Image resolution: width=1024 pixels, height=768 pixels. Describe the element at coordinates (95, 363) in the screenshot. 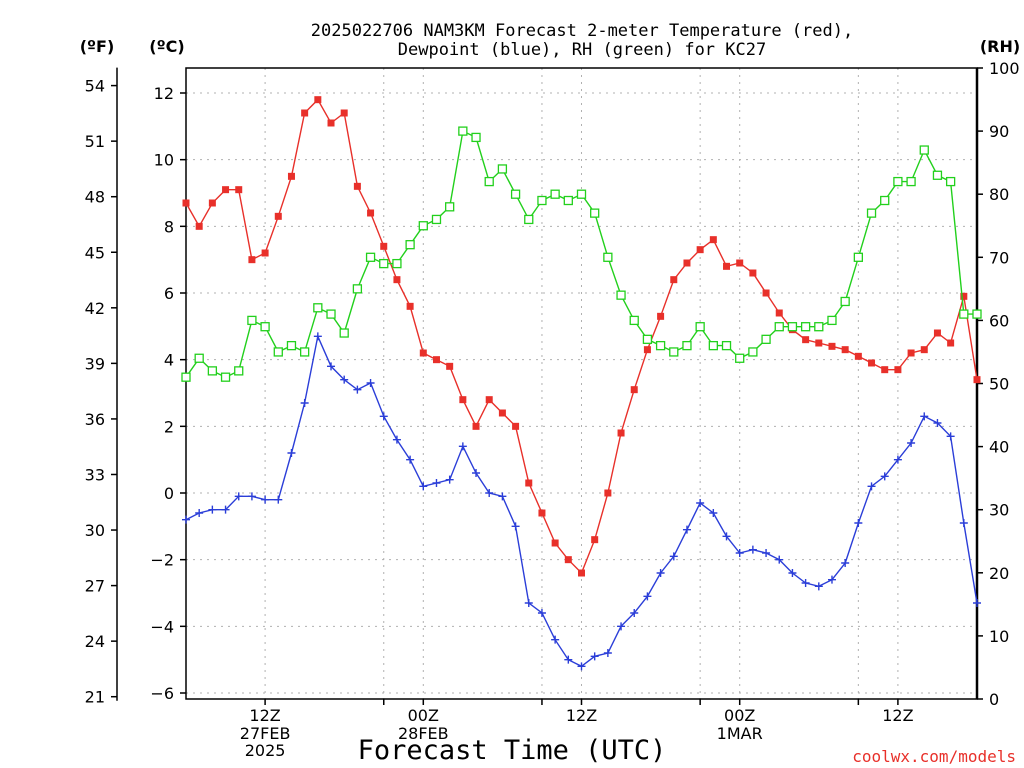

I see `fahrenheit-tick-label: 39` at that location.